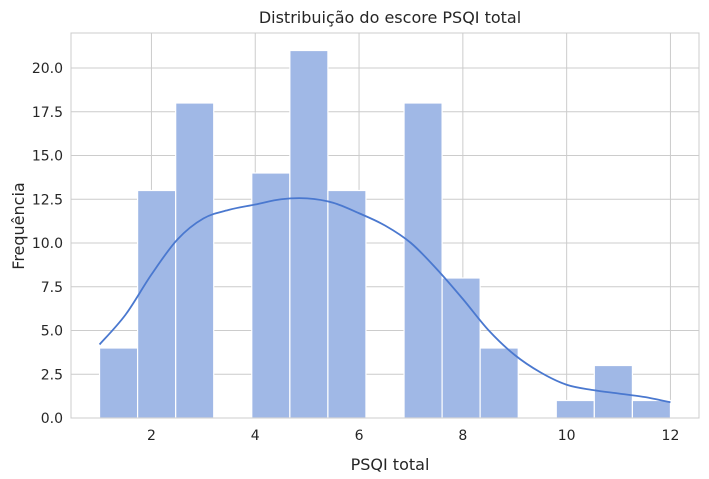  What do you see at coordinates (47, 113) in the screenshot?
I see `y-tick-label: 17.5` at bounding box center [47, 113].